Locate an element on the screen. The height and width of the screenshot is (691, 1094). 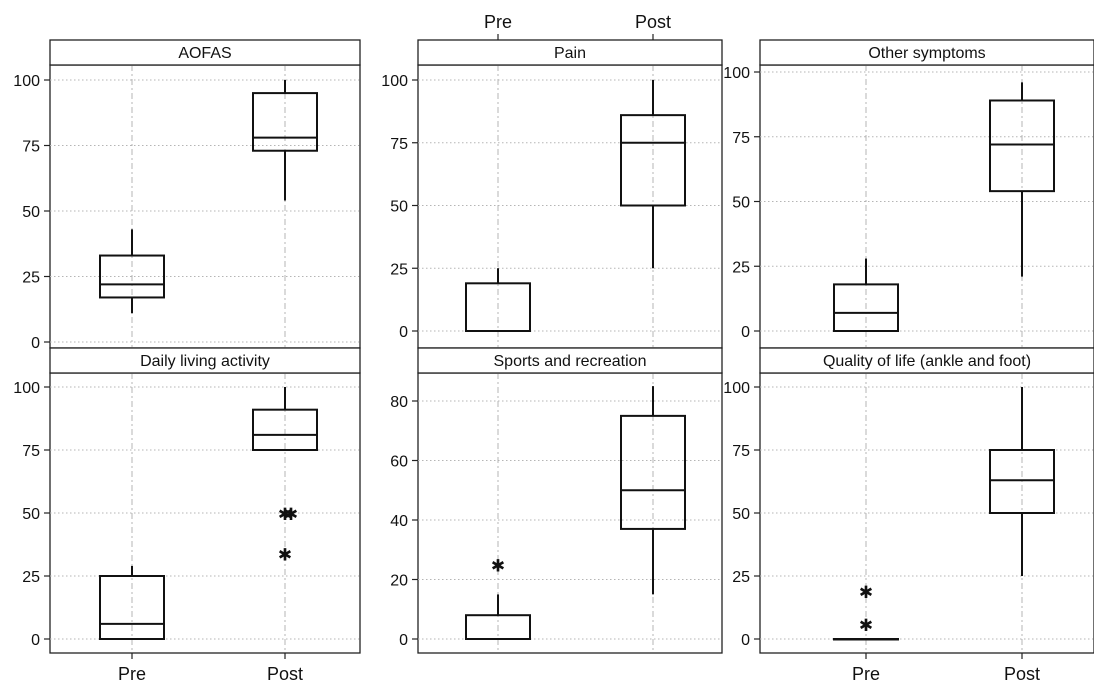
panel-1: 0 25 50 75 100 AOFAS is located at coordinates (187, 195).